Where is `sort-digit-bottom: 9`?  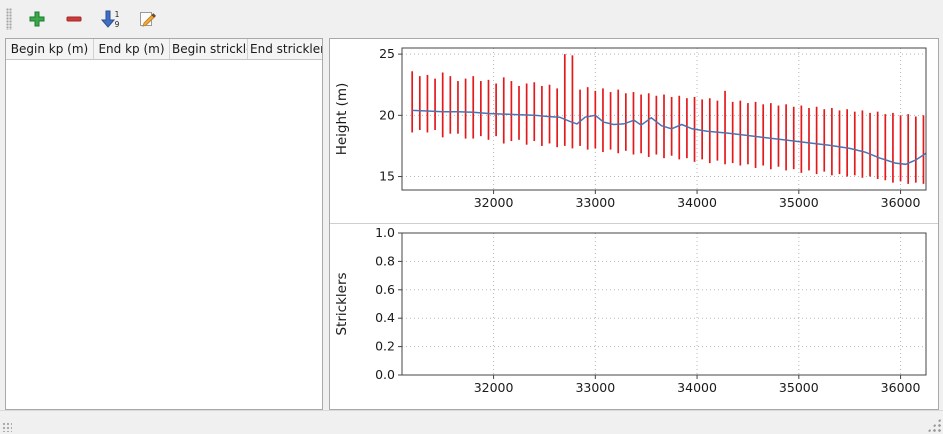 sort-digit-bottom: 9 is located at coordinates (117, 24).